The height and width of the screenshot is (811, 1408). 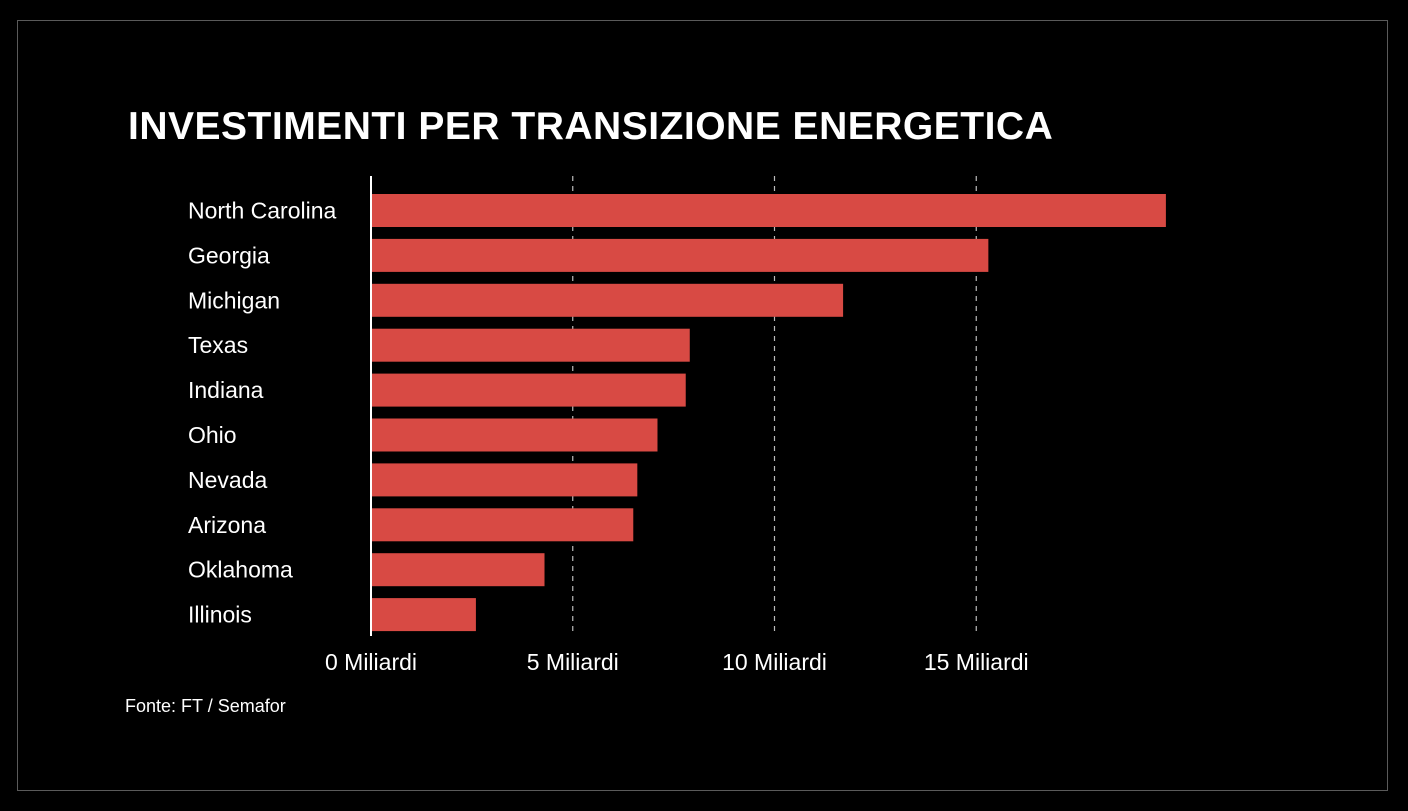 I want to click on bar-indiana, so click(x=528, y=390).